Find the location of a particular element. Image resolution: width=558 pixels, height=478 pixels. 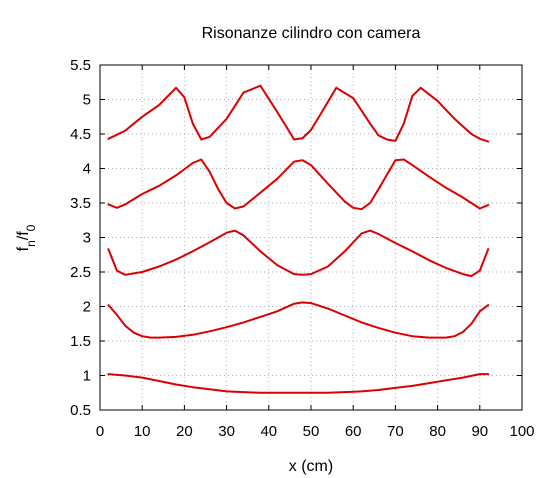

y-tick-label: 5 is located at coordinates (87, 100).